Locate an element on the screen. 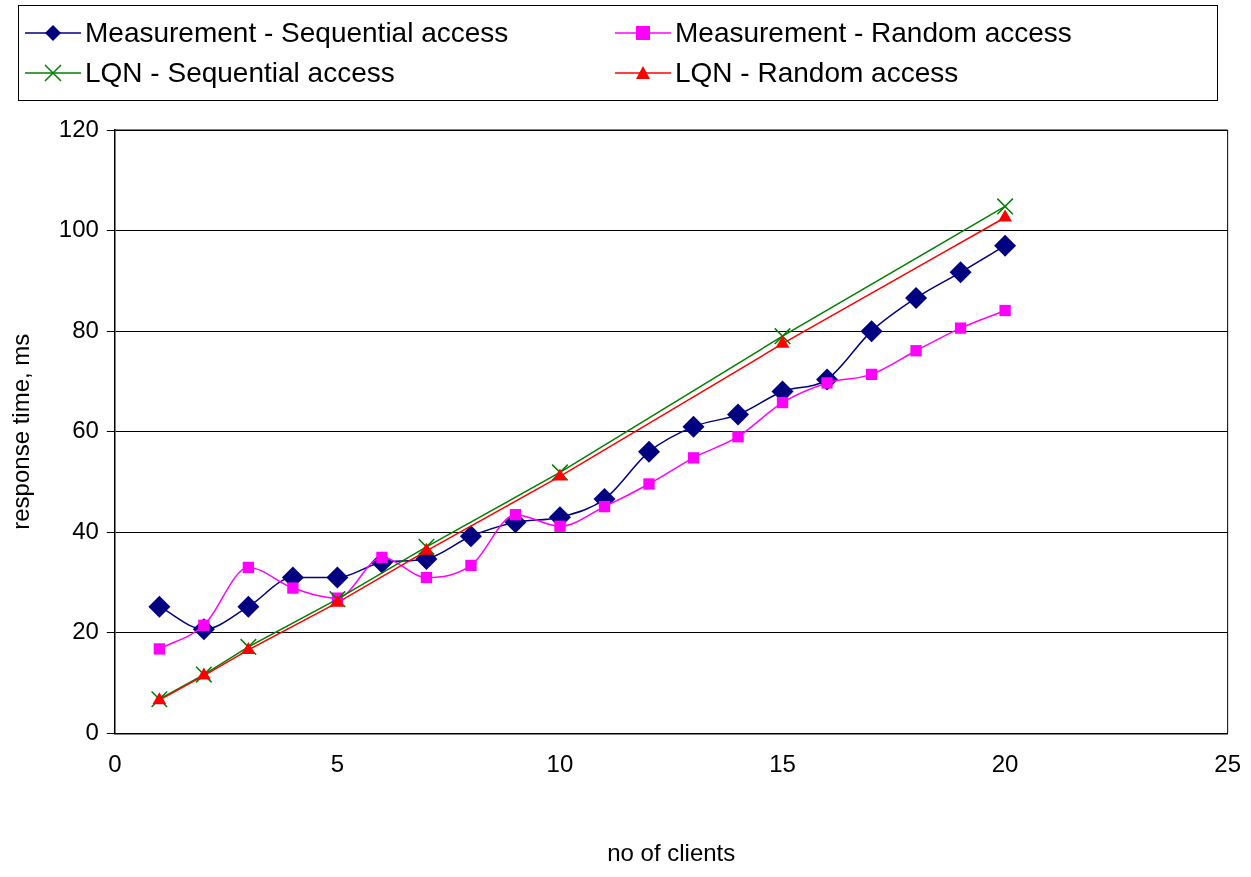 The image size is (1251, 877). y-tick-label: 20 is located at coordinates (85, 631).